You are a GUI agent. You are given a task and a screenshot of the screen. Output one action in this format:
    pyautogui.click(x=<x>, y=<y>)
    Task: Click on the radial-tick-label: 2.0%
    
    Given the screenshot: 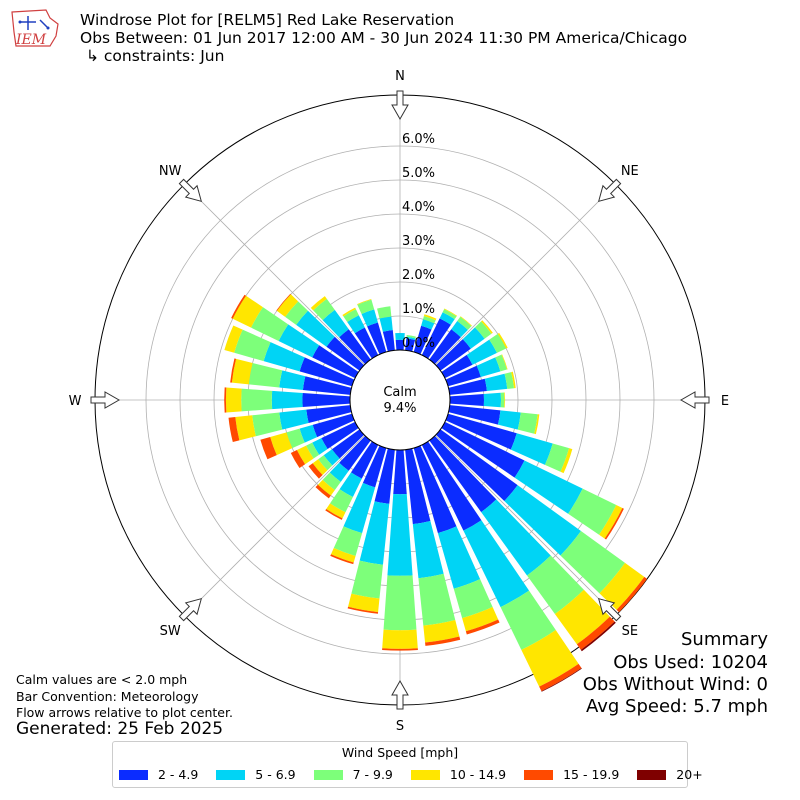 What is the action you would take?
    pyautogui.click(x=418, y=275)
    